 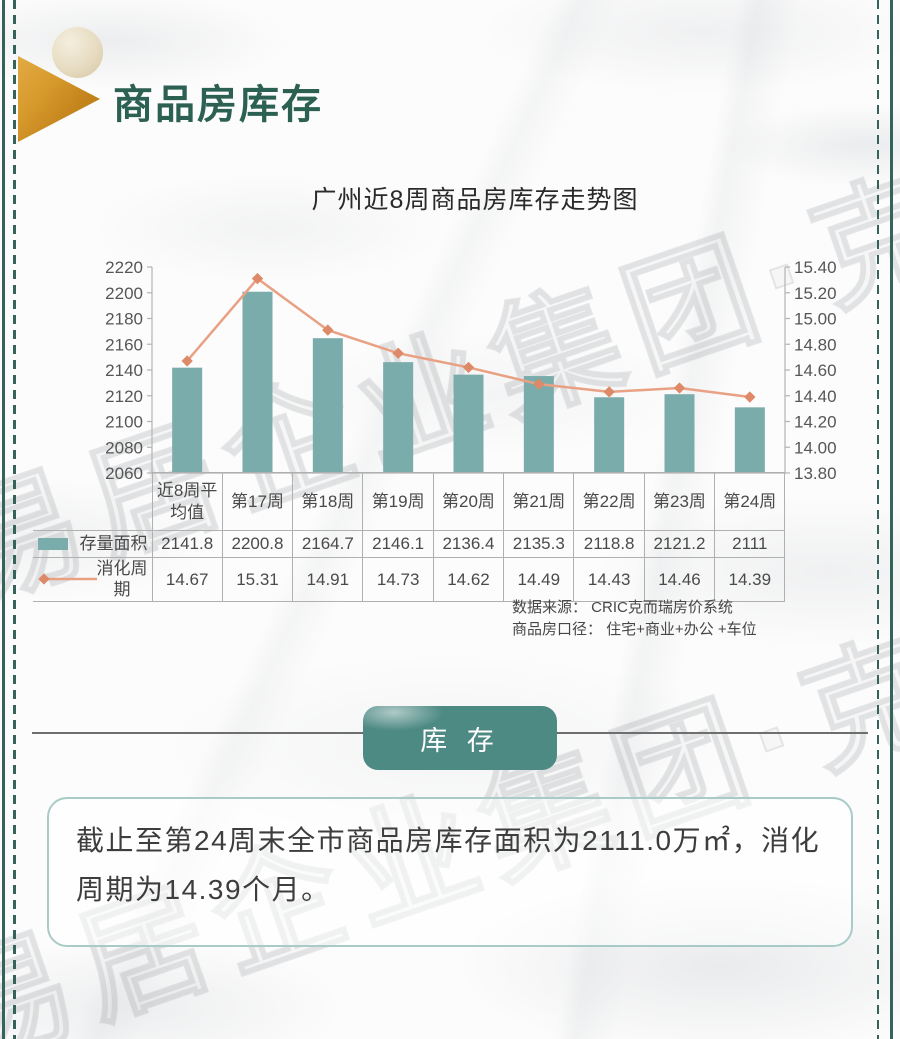 I want to click on left-axis-label: 2060, so click(x=124, y=473).